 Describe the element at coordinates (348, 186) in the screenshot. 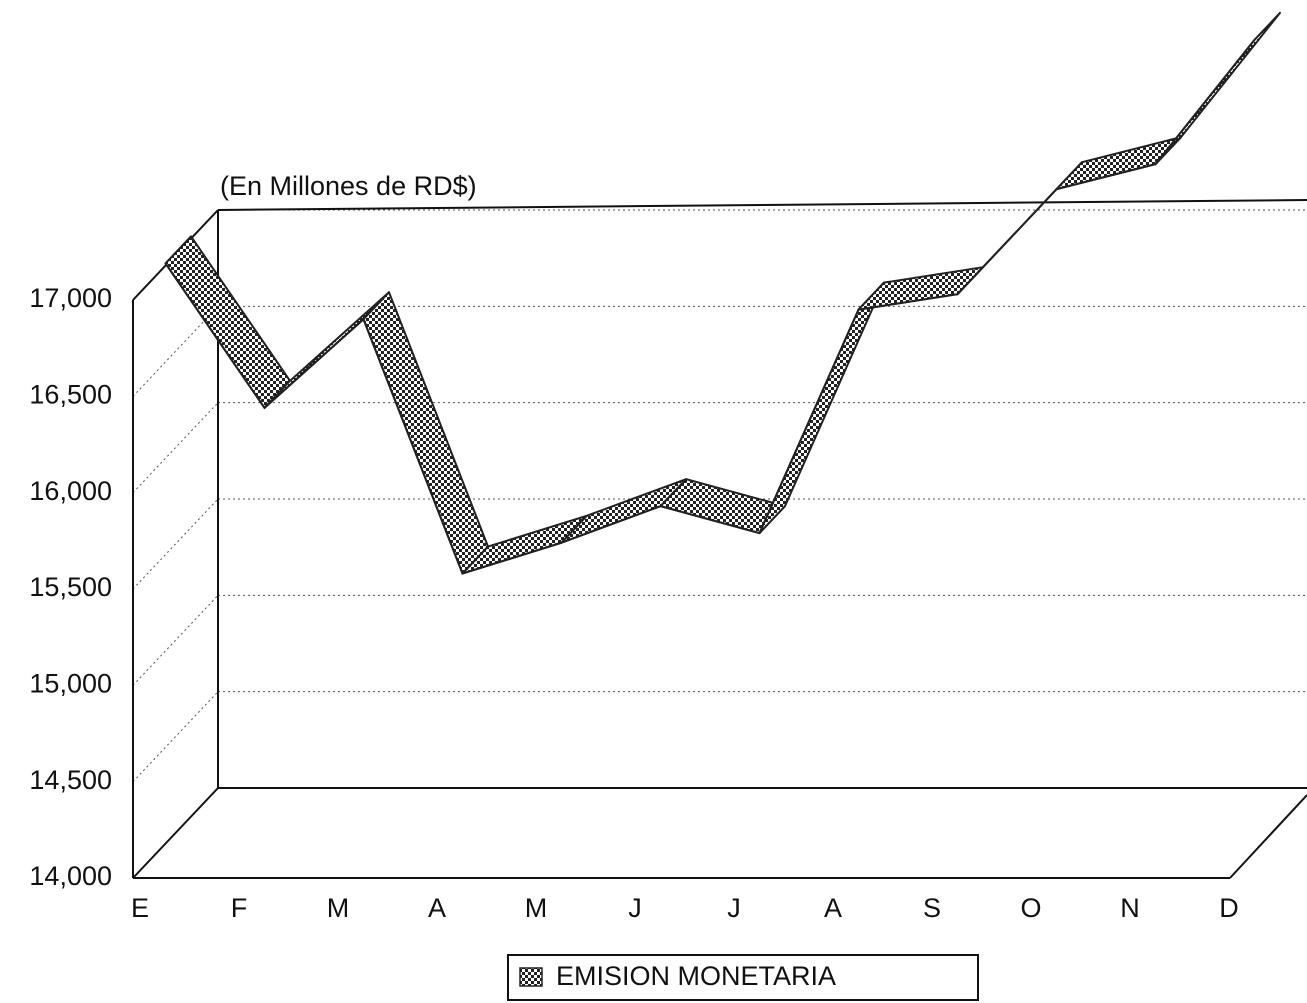

I see `subtitle: (En Millones de RD$)` at that location.